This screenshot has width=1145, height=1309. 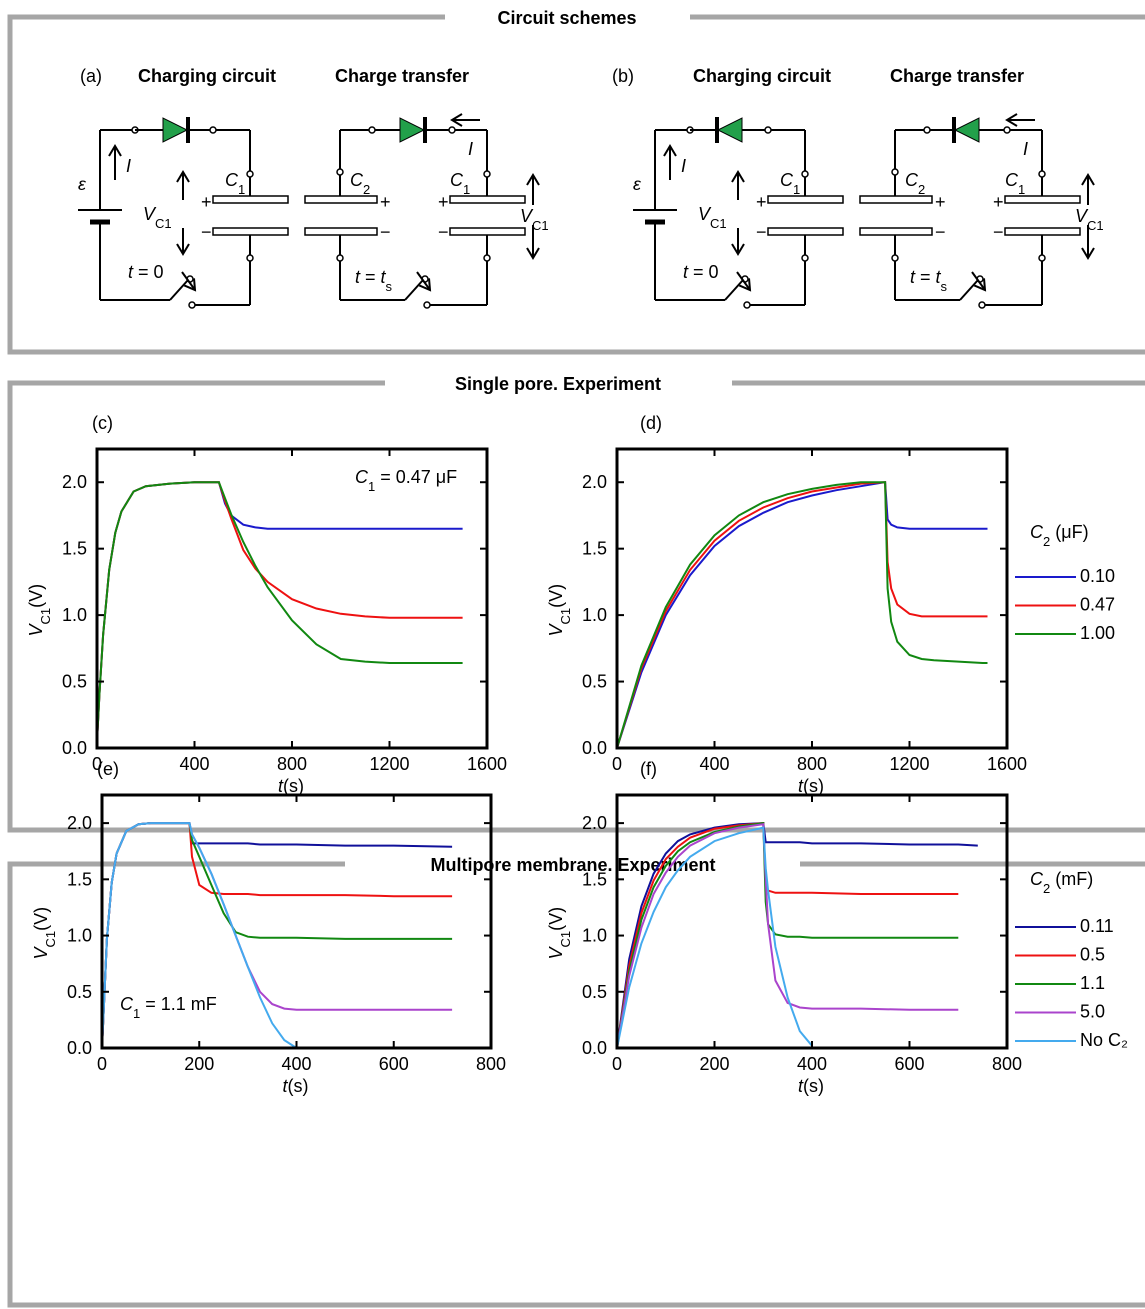 What do you see at coordinates (1061, 882) in the screenshot?
I see `legend-title: C2 (mF)` at bounding box center [1061, 882].